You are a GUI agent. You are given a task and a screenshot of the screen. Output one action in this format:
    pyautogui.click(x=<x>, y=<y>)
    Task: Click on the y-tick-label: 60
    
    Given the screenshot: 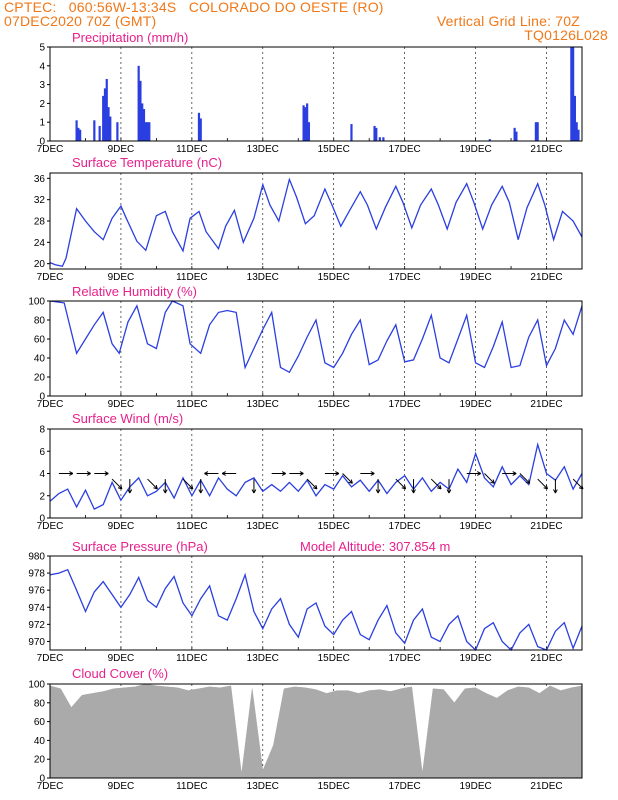 What is the action you would take?
    pyautogui.click(x=40, y=340)
    